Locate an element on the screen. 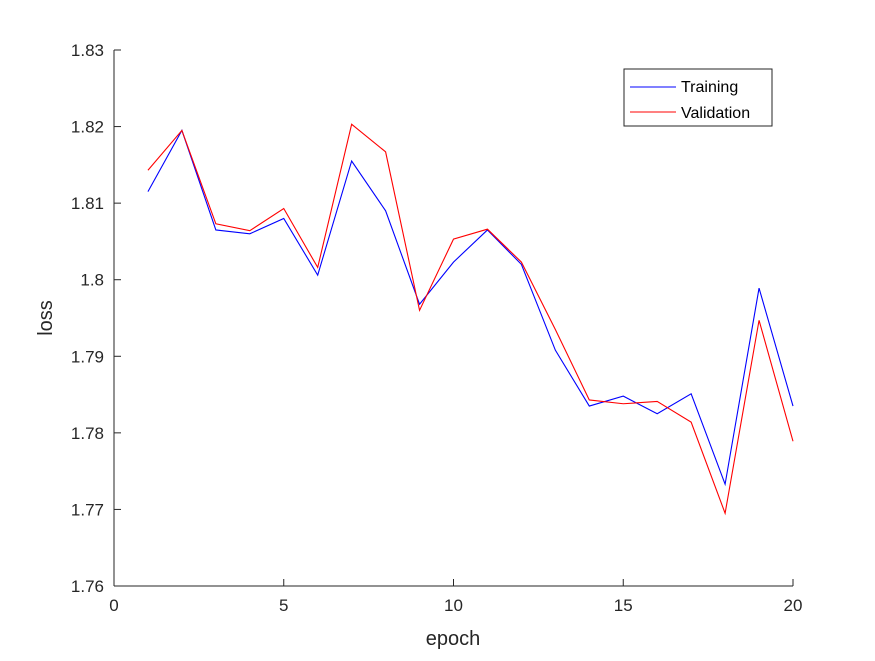 This screenshot has height=661, width=875. y-tick-label: 1.8 is located at coordinates (92, 280).